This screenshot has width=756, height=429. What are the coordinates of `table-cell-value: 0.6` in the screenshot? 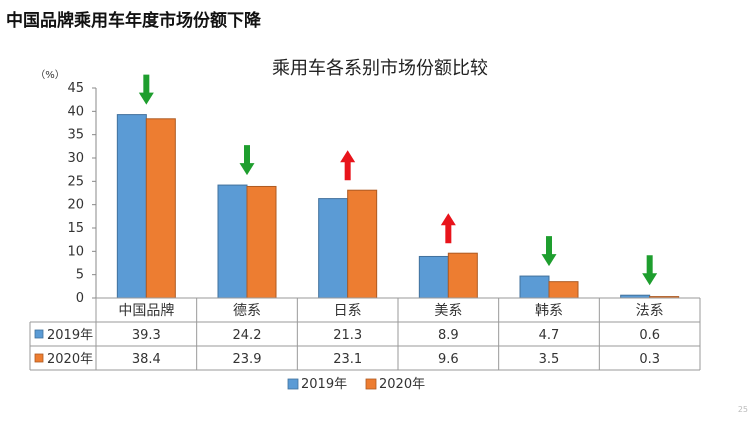 It's located at (649, 335).